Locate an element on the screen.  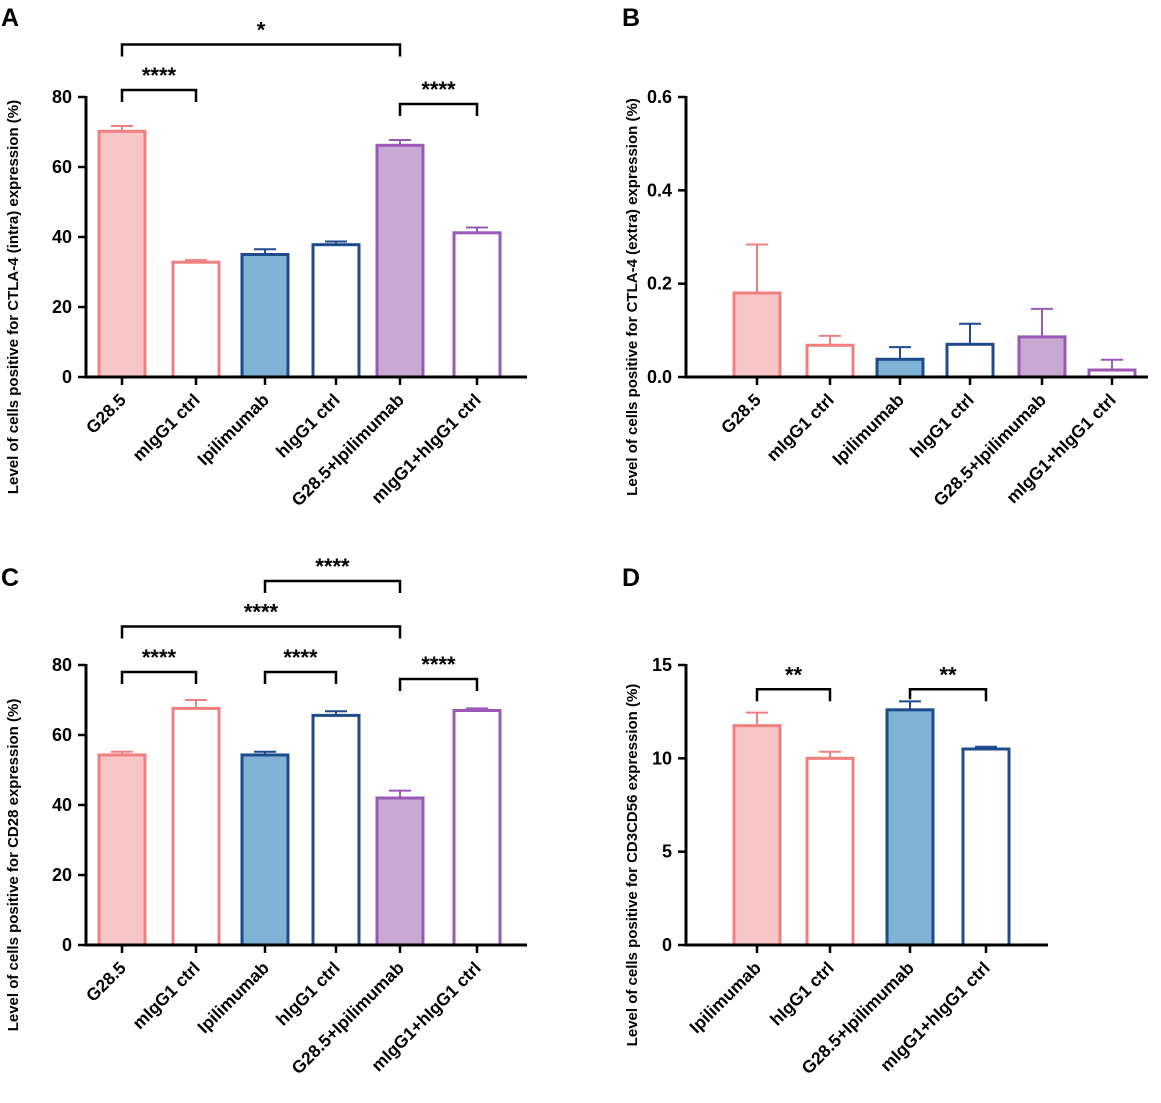
y-tick-label: 5 is located at coordinates (667, 852).